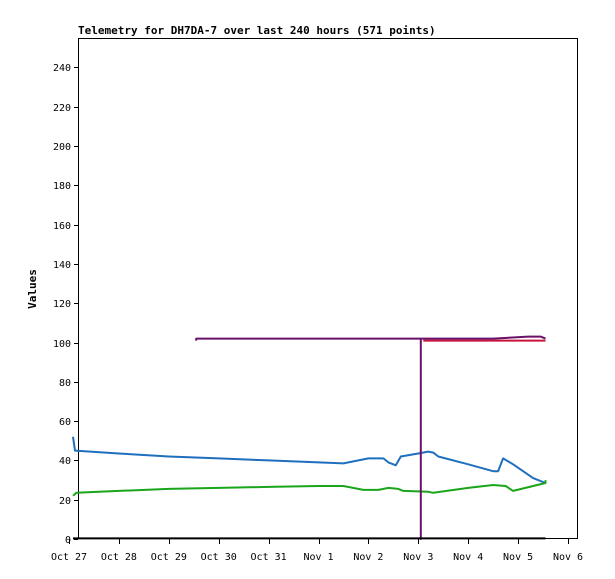  I want to click on x-tick-label: Nov 3, so click(418, 557).